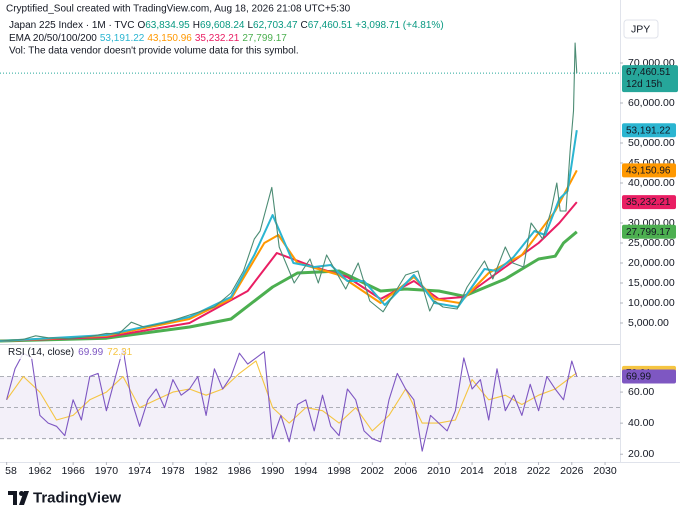 This screenshot has height=517, width=680. Describe the element at coordinates (572, 471) in the screenshot. I see `x-tick-label: 2026` at that location.